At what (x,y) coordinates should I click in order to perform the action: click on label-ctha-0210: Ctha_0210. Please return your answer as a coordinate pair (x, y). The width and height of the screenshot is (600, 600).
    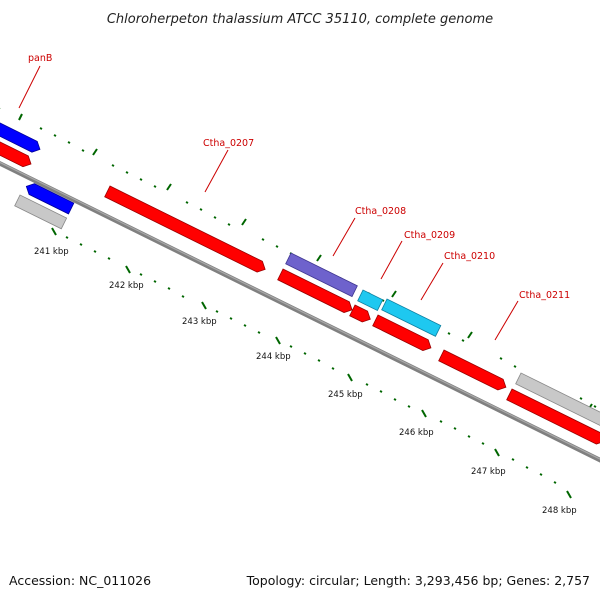
    Looking at the image, I should click on (469, 256).